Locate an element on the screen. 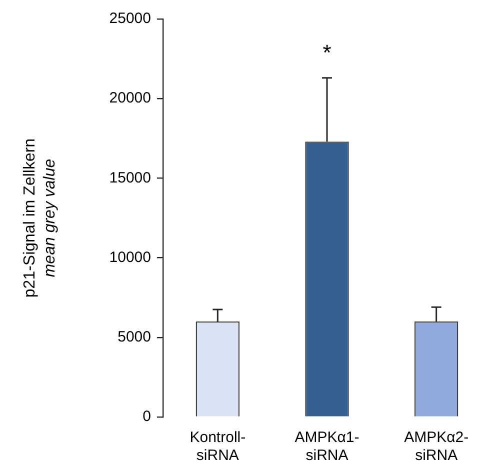 The height and width of the screenshot is (476, 500). x-tick-label: AMPKα2-siRNA is located at coordinates (436, 446).